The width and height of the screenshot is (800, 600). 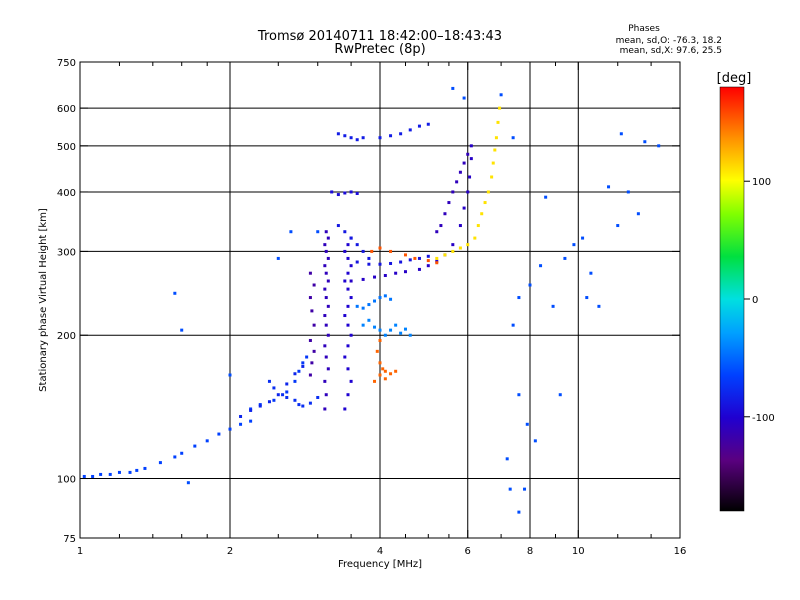 What do you see at coordinates (66, 336) in the screenshot?
I see `y-tick-label-2: 200` at bounding box center [66, 336].